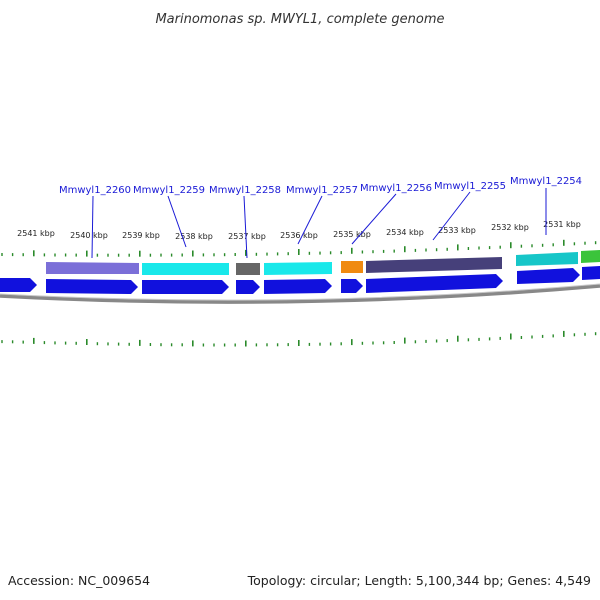 The width and height of the screenshot is (600, 600). What do you see at coordinates (470, 186) in the screenshot?
I see `gene-label-mmwyl1-2255: Mmwyl1_2255` at bounding box center [470, 186].